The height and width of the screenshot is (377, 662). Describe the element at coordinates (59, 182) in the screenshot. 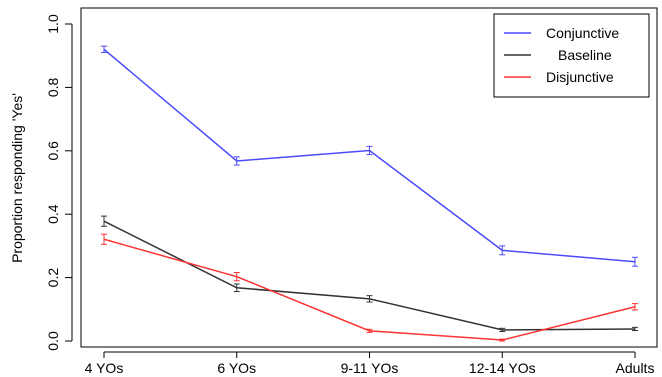

I see `y-axis: 0.0 0.2 0.4 0.6 0.8 1.0` at that location.